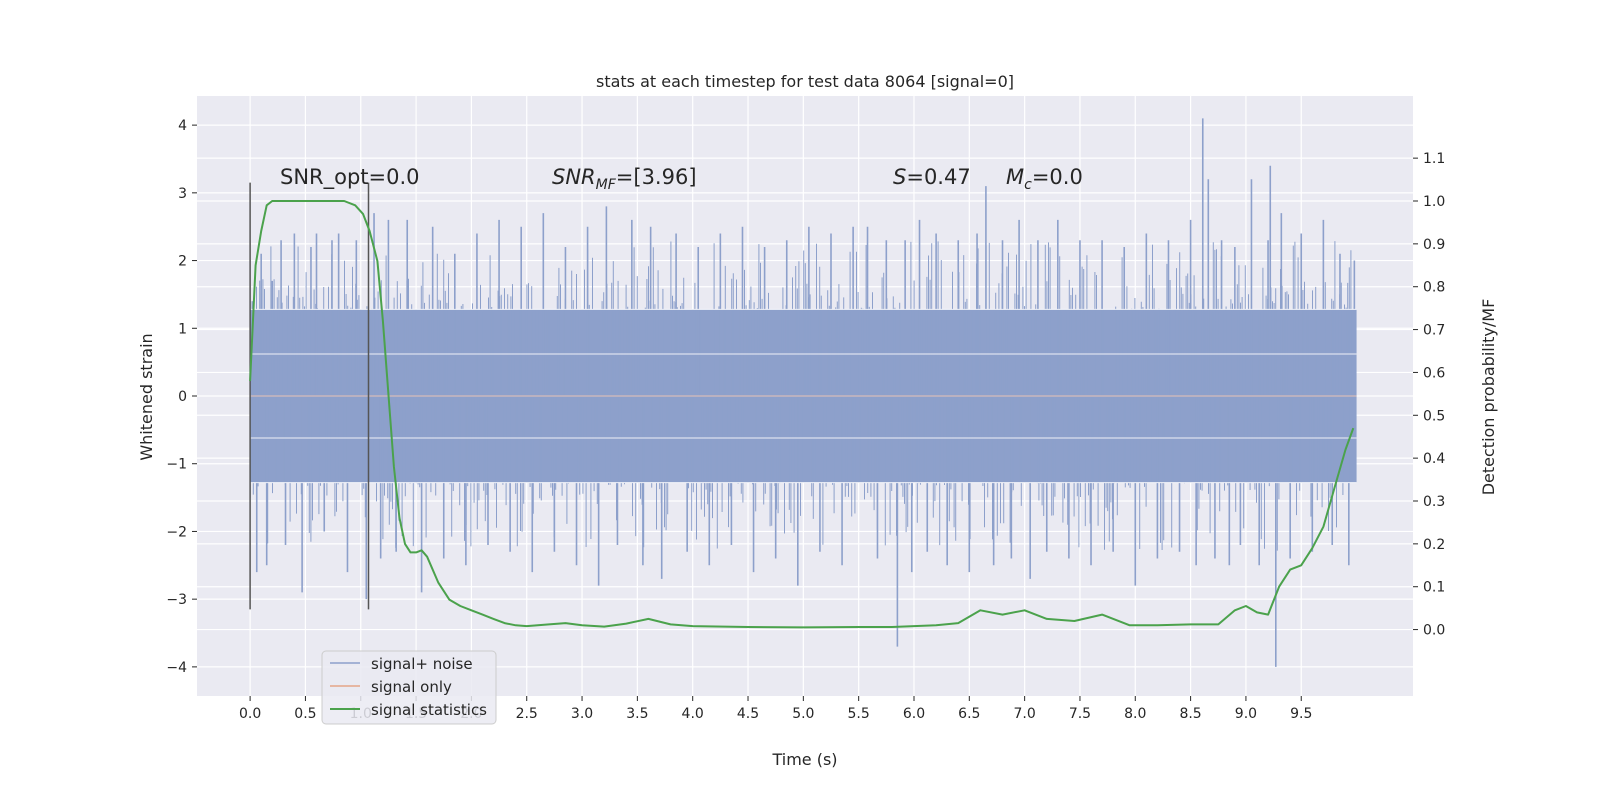 The image size is (1600, 800). I want to click on snr-opt-annotation: SNR_opt=0.0, so click(350, 177).